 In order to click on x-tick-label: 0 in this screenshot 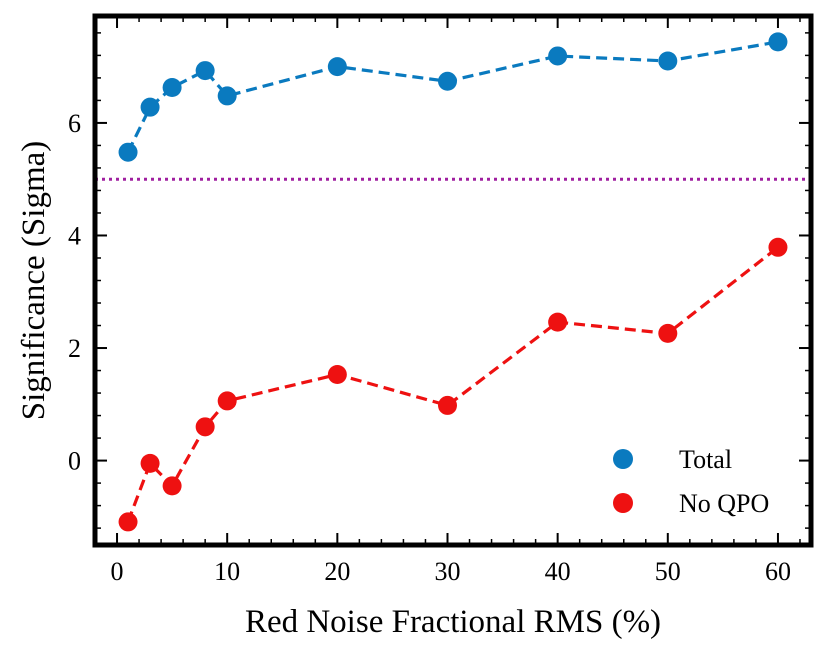, I will do `click(117, 571)`.